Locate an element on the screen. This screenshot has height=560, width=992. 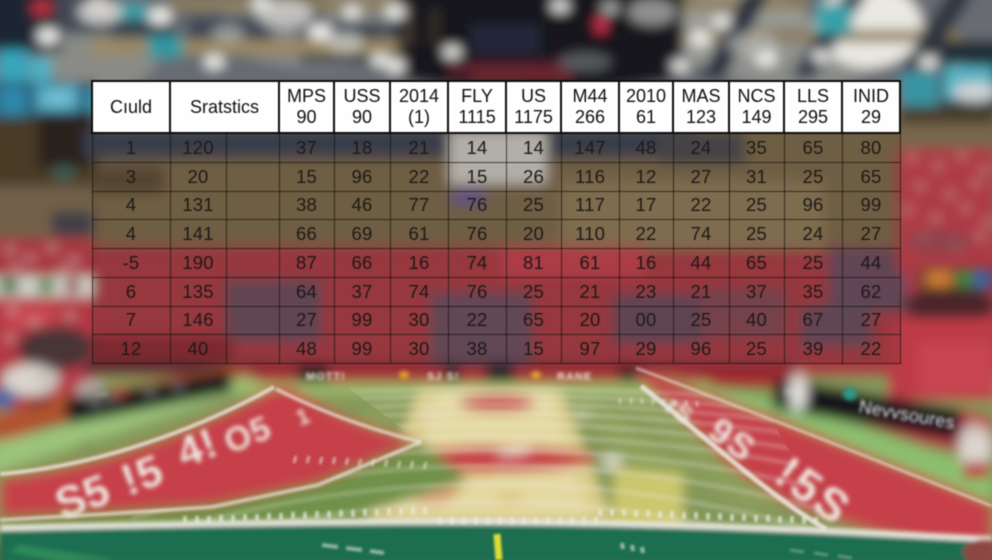
svg-text: SJ S! is located at coordinates (443, 377).